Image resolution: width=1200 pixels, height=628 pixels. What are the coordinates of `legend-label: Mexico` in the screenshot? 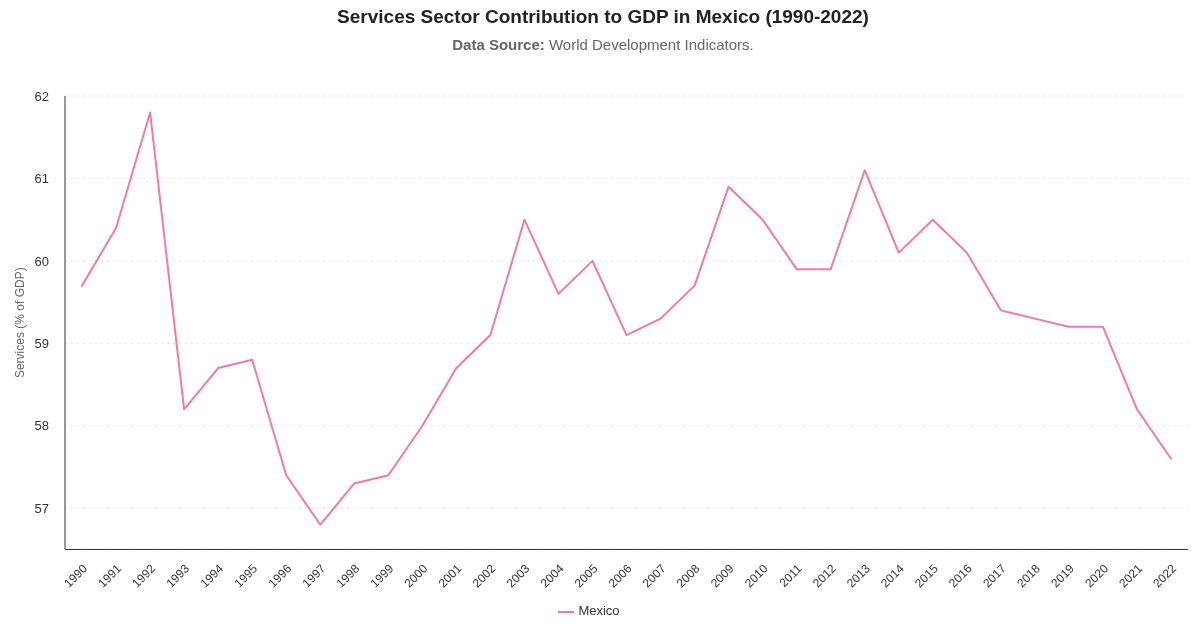 It's located at (599, 611).